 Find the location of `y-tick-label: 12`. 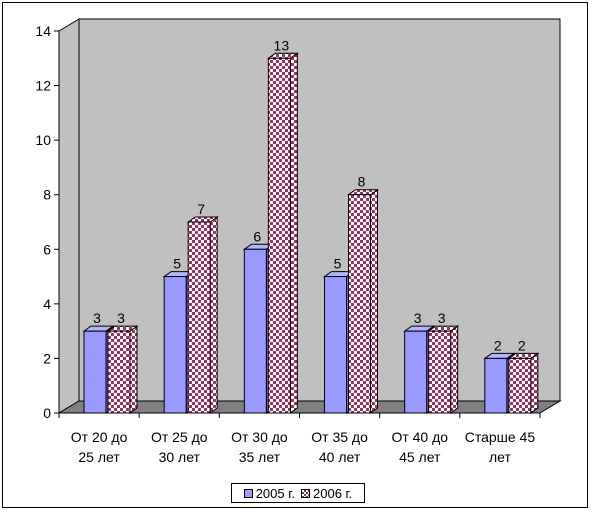

y-tick-label: 12 is located at coordinates (43, 86).